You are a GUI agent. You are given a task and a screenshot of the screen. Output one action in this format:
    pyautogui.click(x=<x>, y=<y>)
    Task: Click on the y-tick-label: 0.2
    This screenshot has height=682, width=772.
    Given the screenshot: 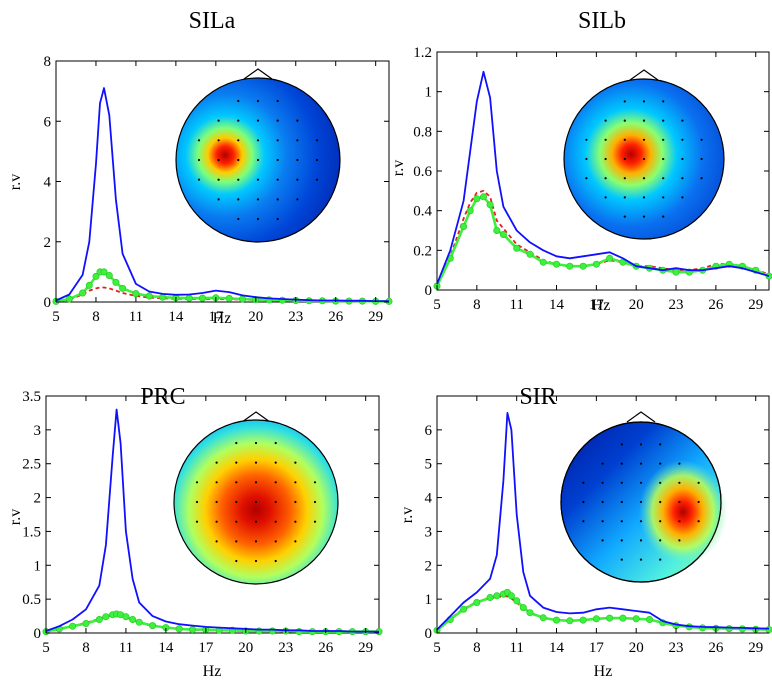 What is the action you would take?
    pyautogui.click(x=422, y=251)
    